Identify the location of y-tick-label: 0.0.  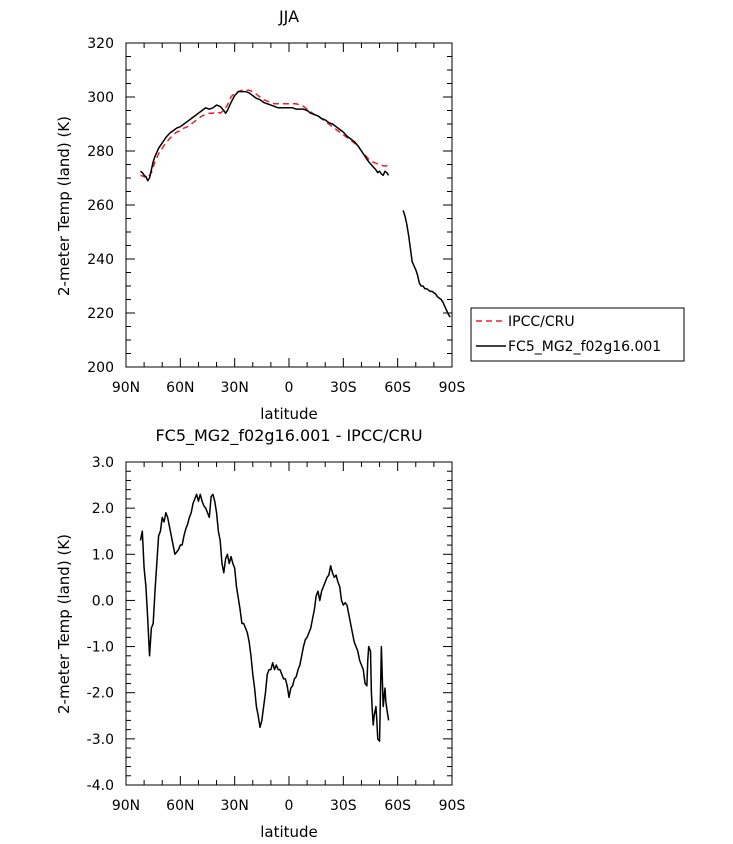
(103, 601).